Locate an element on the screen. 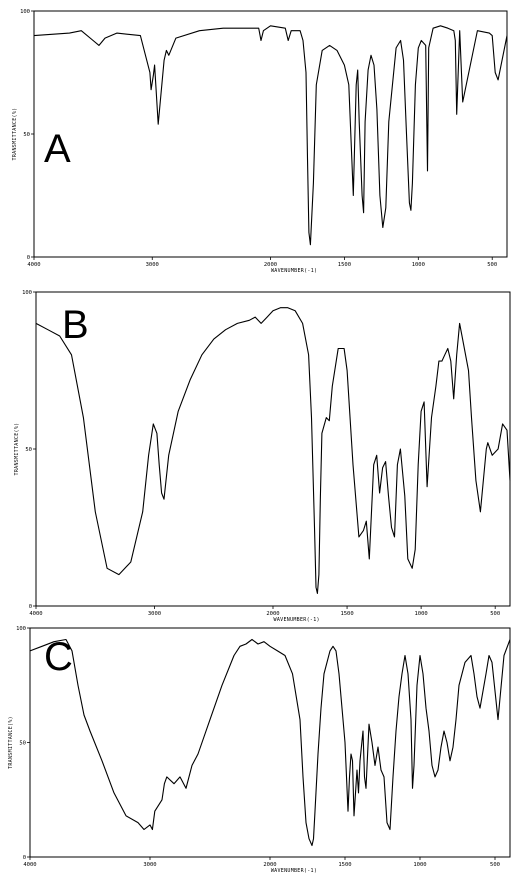 This screenshot has height=886, width=518. panel-b-x-tick-label: 3000 is located at coordinates (154, 614).